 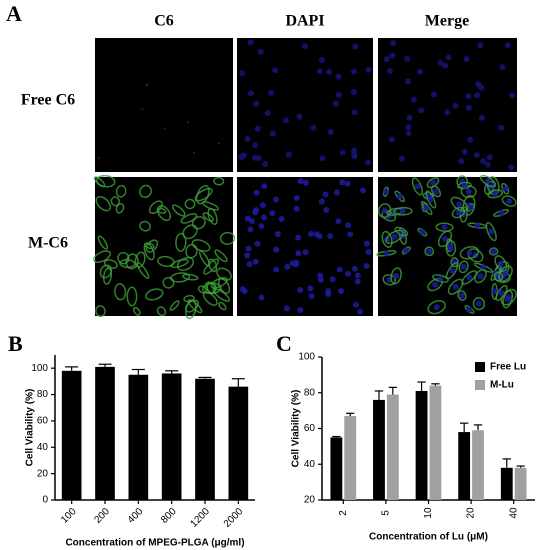 What do you see at coordinates (386, 513) in the screenshot?
I see `x-tick-label: 5` at bounding box center [386, 513].